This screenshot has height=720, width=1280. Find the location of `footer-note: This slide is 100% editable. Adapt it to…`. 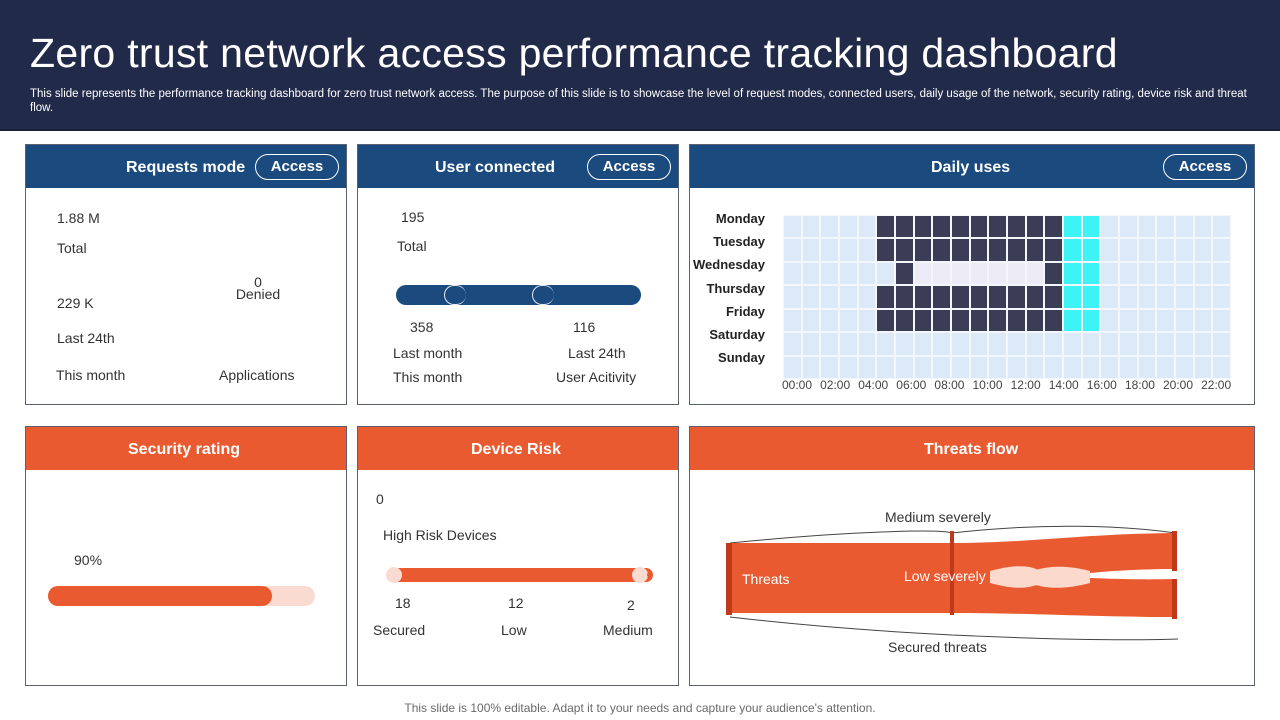

footer-note: This slide is 100% editable. Adapt it to… is located at coordinates (640, 708).